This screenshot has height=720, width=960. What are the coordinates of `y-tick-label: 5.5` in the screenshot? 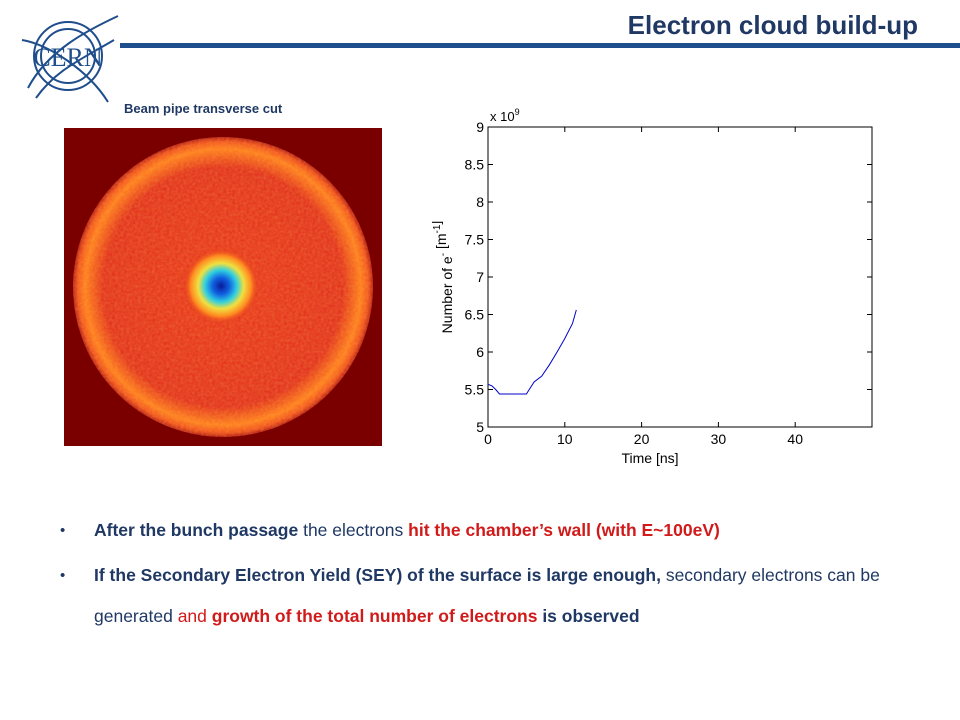 It's located at (475, 390).